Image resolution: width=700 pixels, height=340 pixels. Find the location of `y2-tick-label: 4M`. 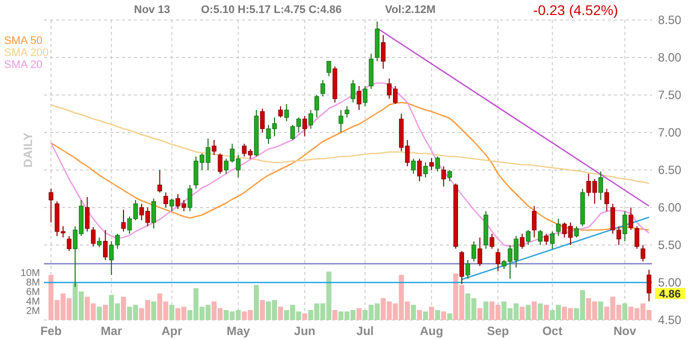

y2-tick-label: 4M is located at coordinates (33, 302).